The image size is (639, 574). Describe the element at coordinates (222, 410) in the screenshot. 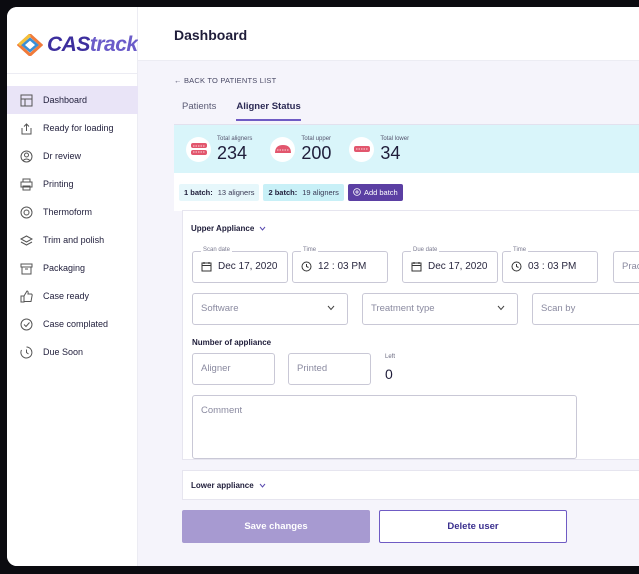

I see `comment-placeholder: Comment` at that location.